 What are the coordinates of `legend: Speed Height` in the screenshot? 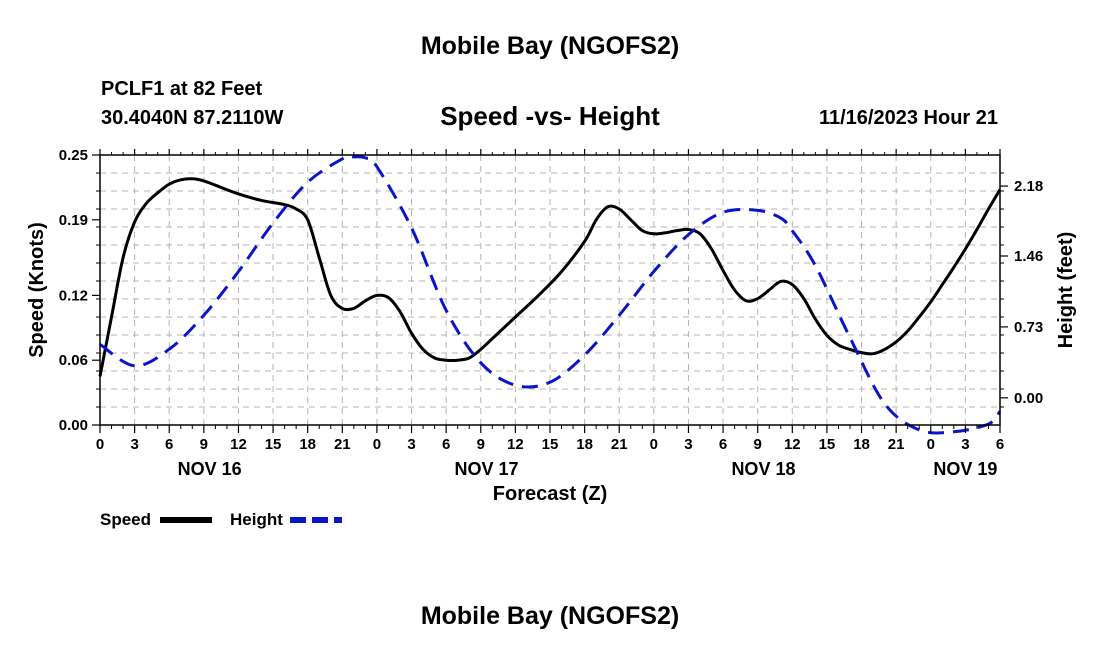 It's located at (221, 519).